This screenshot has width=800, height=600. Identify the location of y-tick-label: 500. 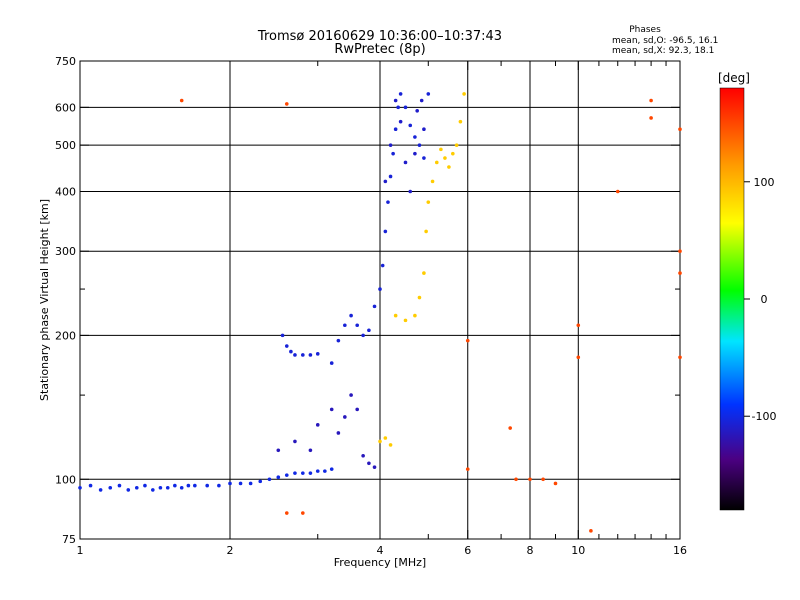
(65, 145).